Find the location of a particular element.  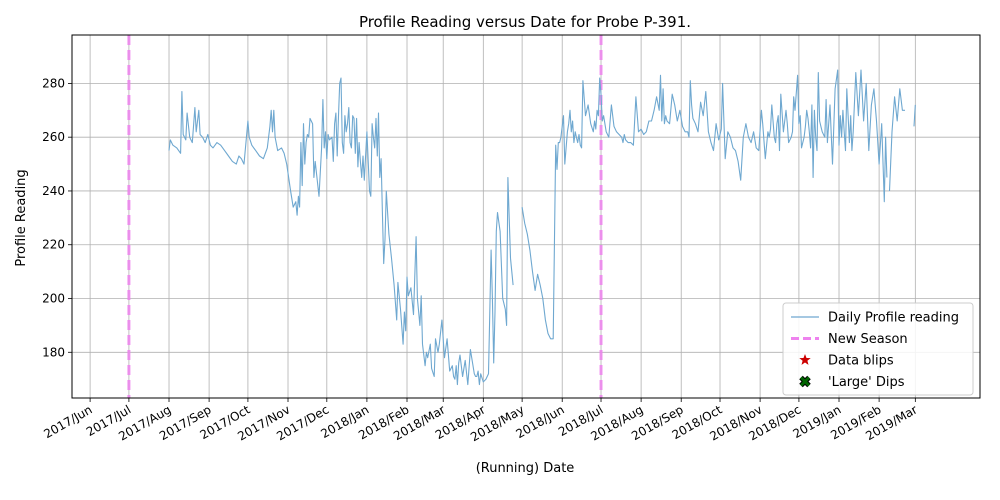

x-axis-title: (Running) Date is located at coordinates (525, 468).